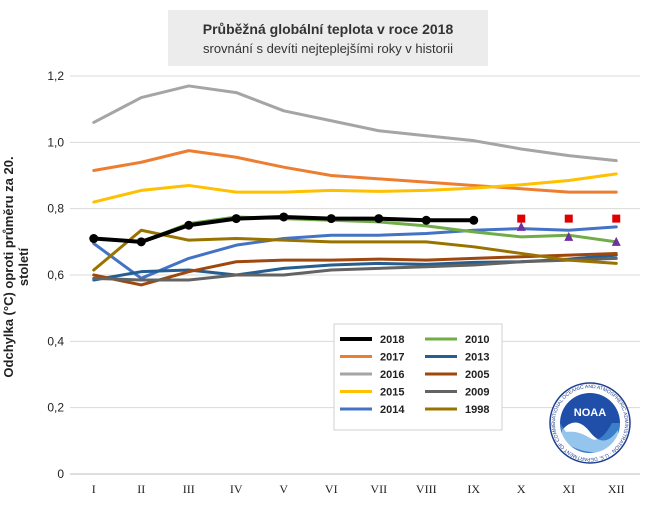 The width and height of the screenshot is (650, 510). What do you see at coordinates (426, 489) in the screenshot?
I see `x-tick-label: VIII` at bounding box center [426, 489].